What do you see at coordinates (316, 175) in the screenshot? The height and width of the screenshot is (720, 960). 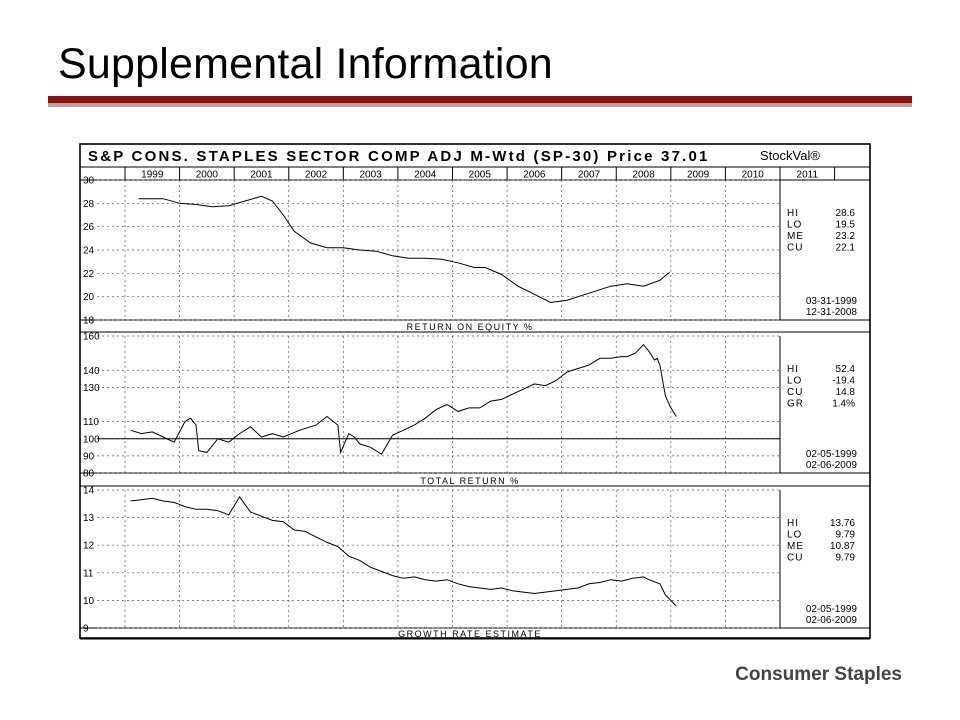 I see `year-label: 2002` at bounding box center [316, 175].